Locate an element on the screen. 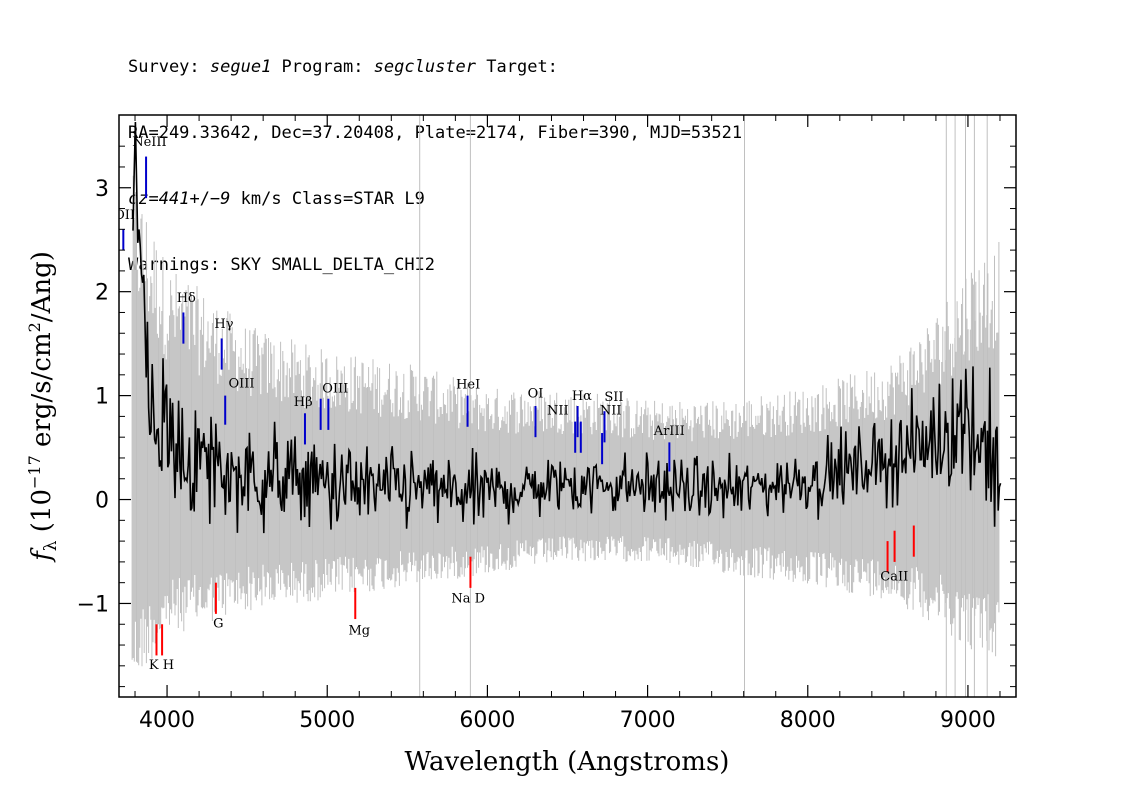 This screenshot has height=810, width=1134. survey-name: segue1 is located at coordinates (240, 67).